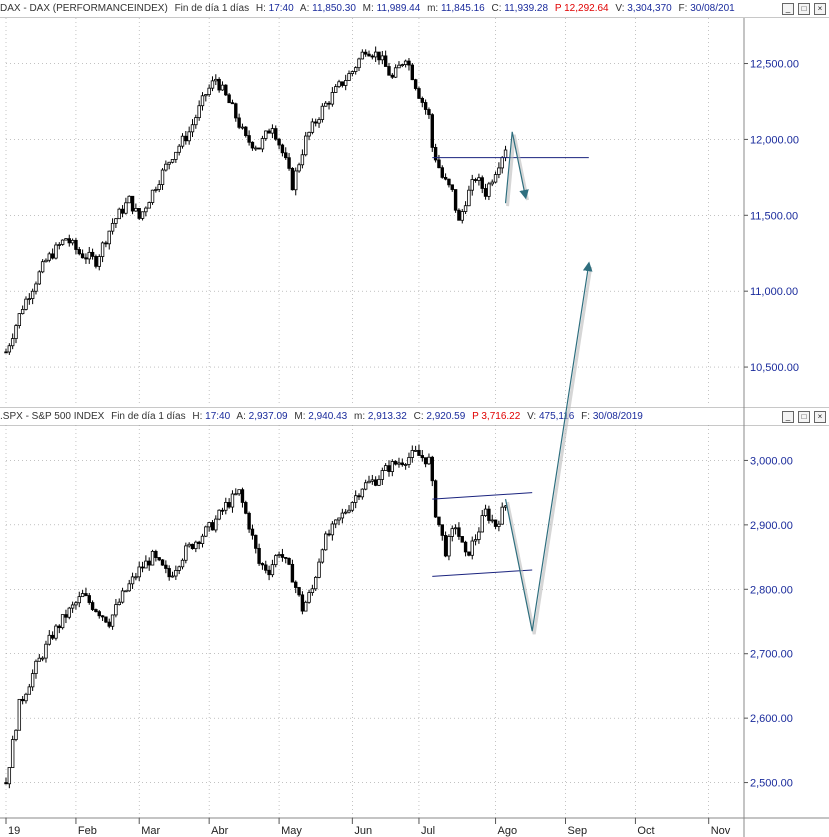  Describe the element at coordinates (788, 417) in the screenshot. I see `spx-minimize-button: _` at that location.